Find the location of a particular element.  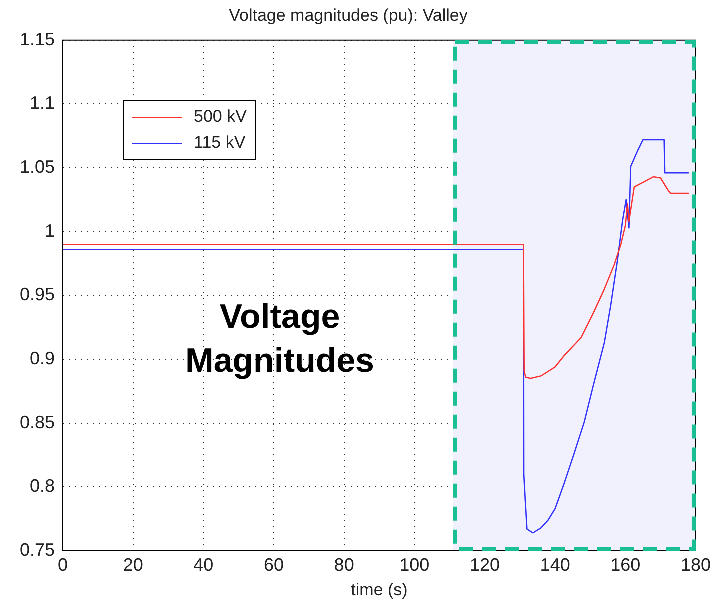

y-tick-label: 0.9 is located at coordinates (42, 358).